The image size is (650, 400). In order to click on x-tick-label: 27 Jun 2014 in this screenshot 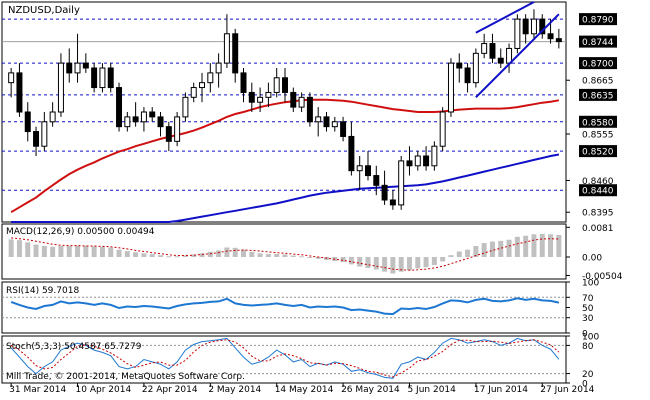, I will do `click(567, 390)`.